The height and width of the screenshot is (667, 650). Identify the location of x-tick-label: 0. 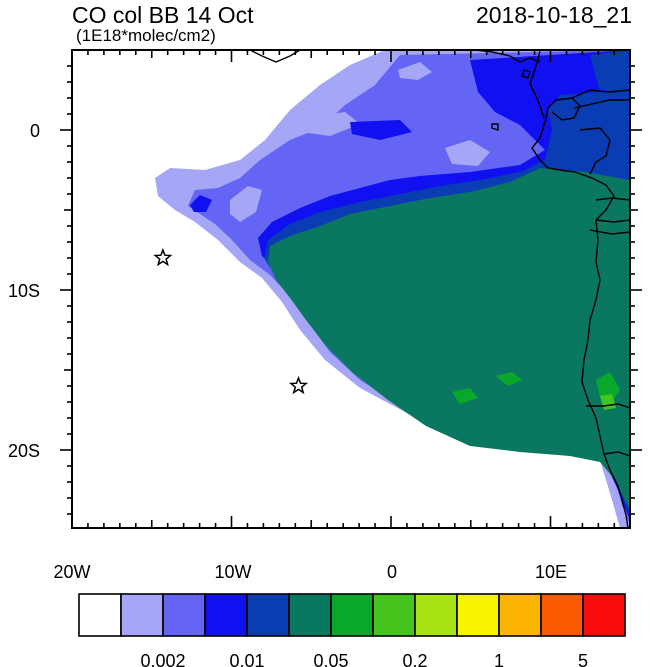
(392, 572).